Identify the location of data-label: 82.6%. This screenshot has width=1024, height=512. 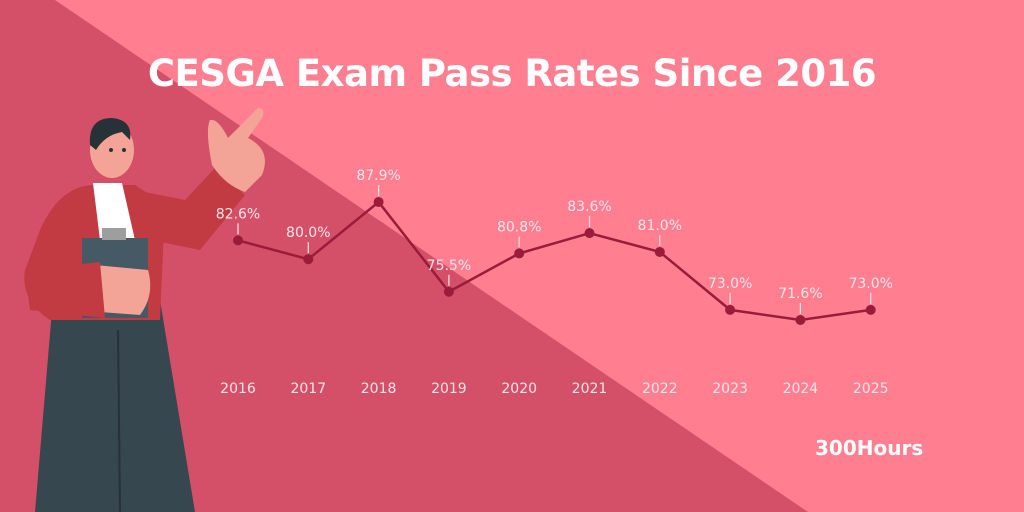
(238, 214).